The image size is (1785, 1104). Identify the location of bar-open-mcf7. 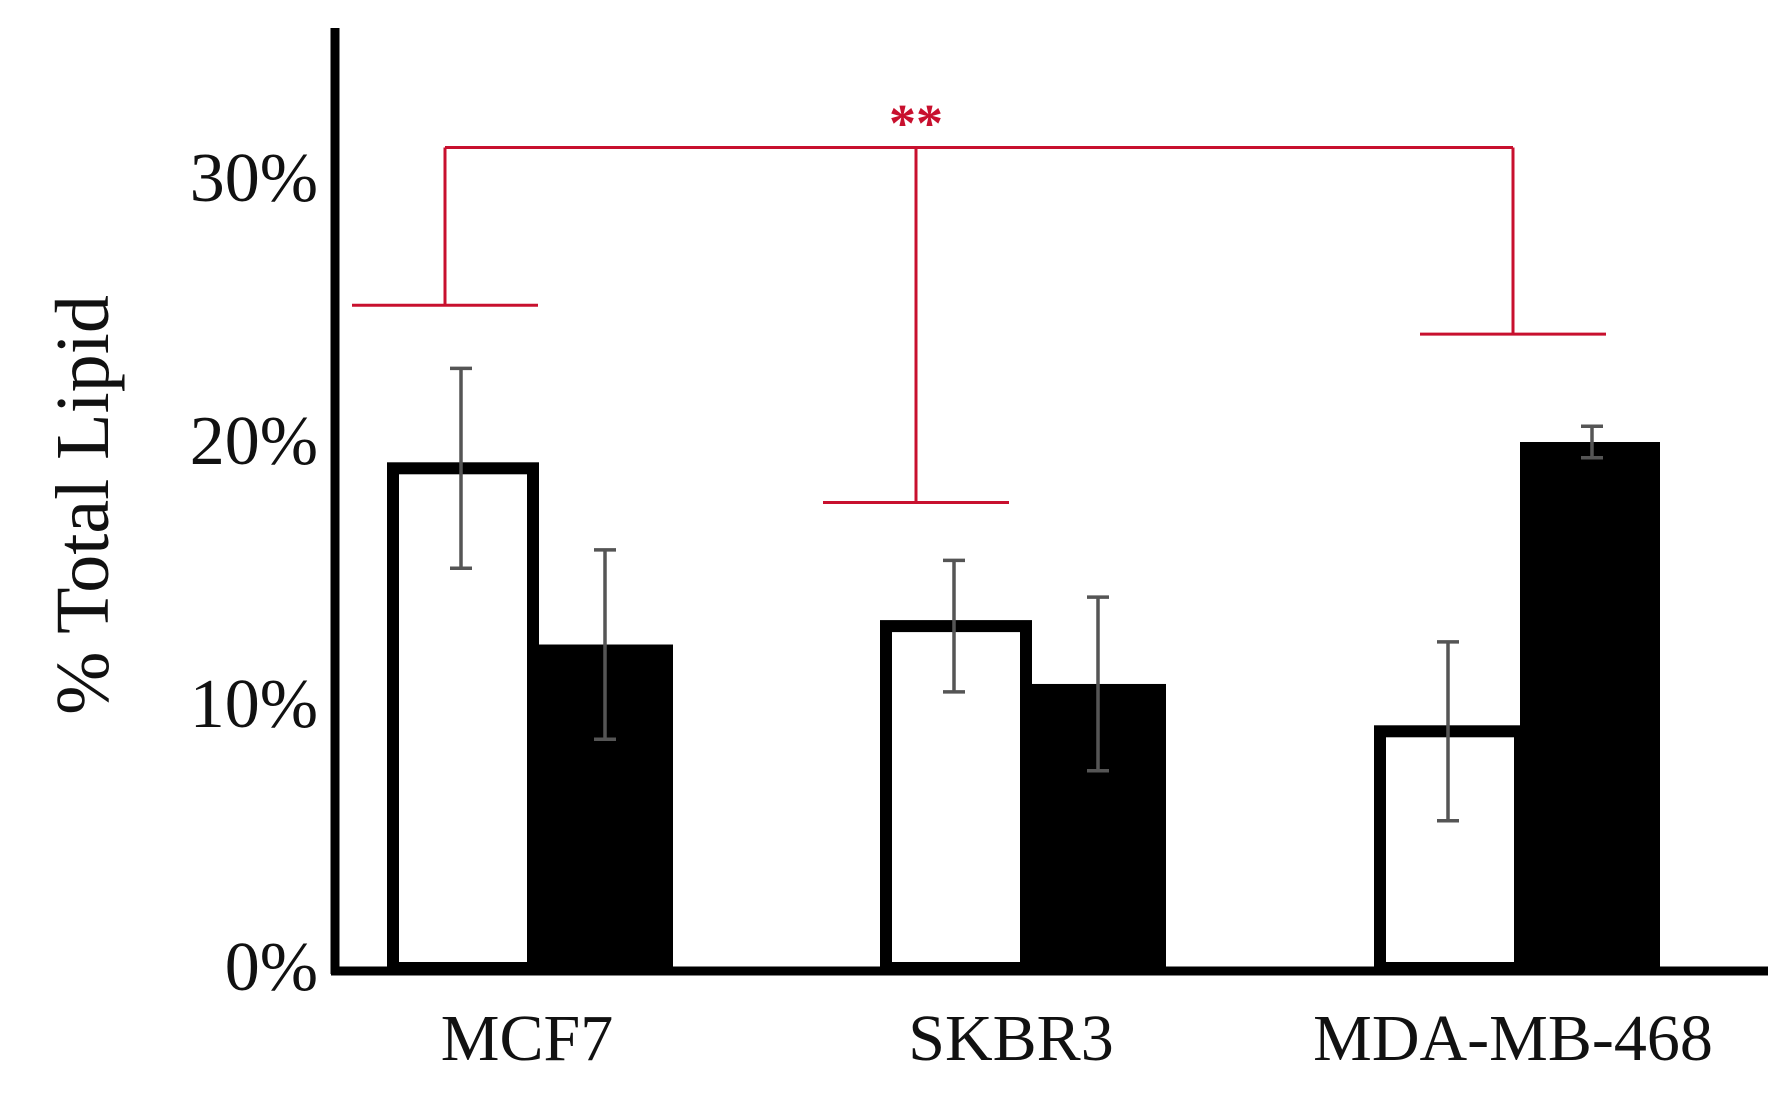
(463, 718).